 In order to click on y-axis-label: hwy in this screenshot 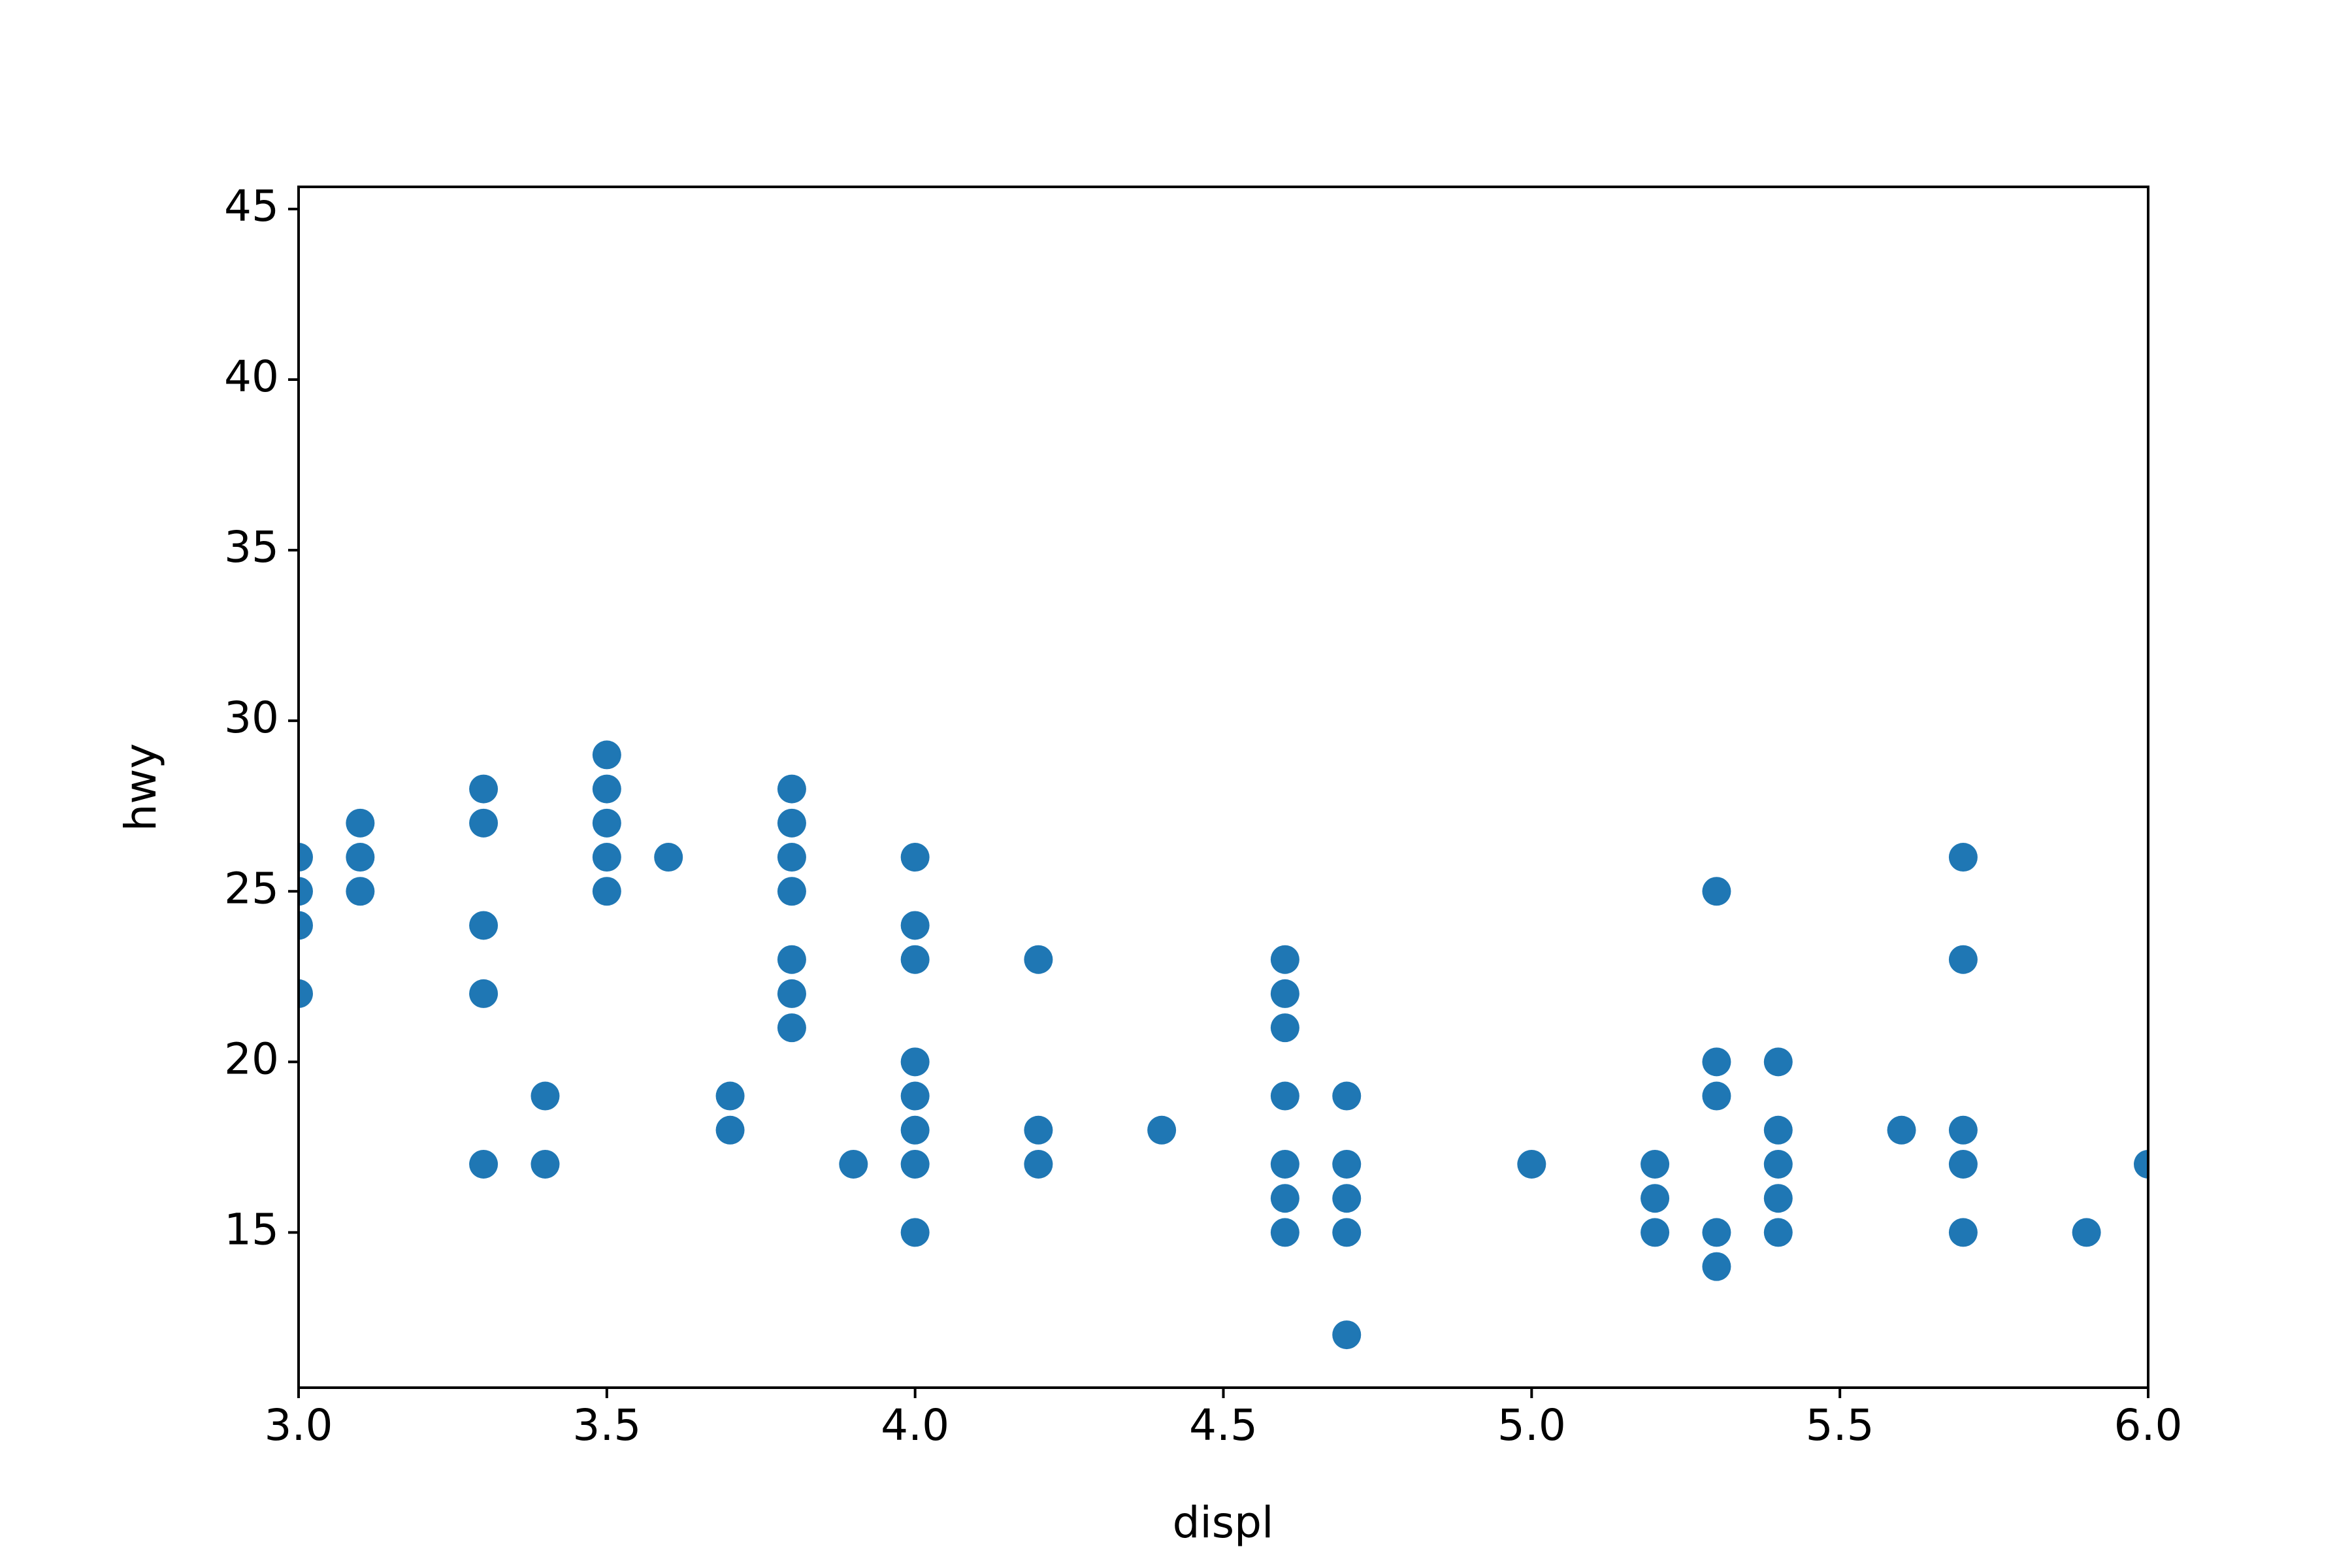, I will do `click(141, 787)`.